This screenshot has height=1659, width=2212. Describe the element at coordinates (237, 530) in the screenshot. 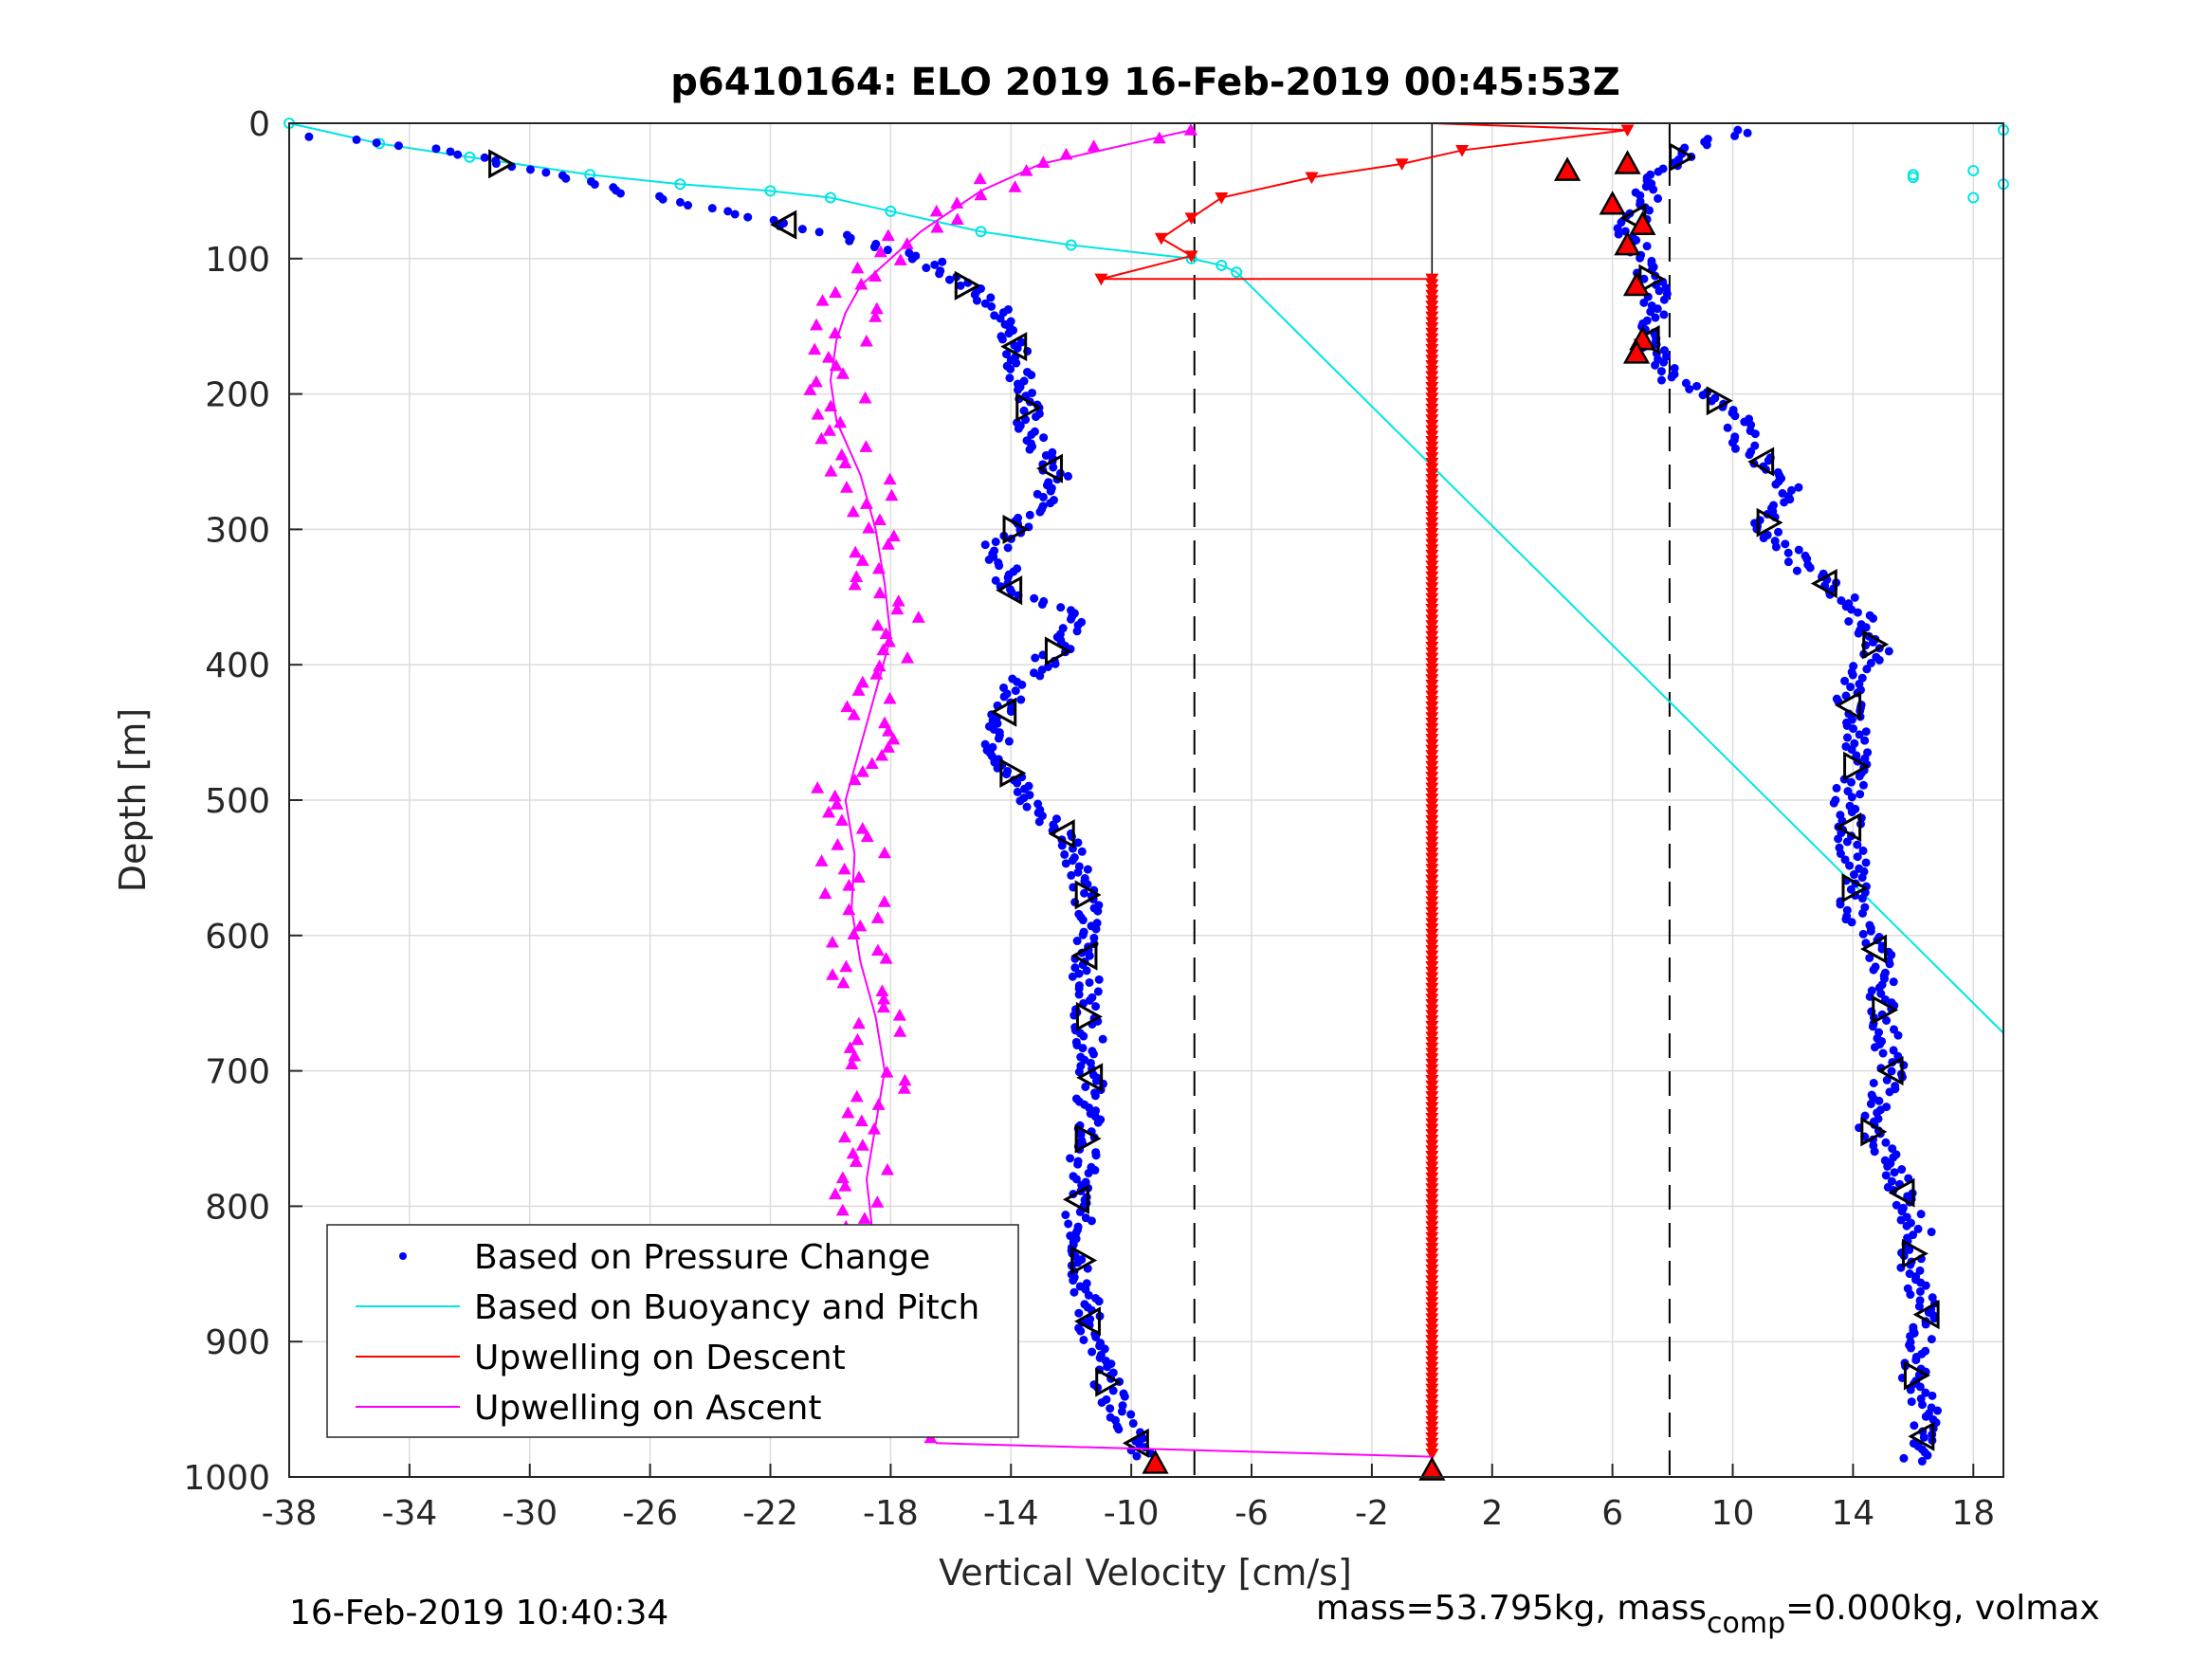

I see `y-tick-label: 300` at that location.